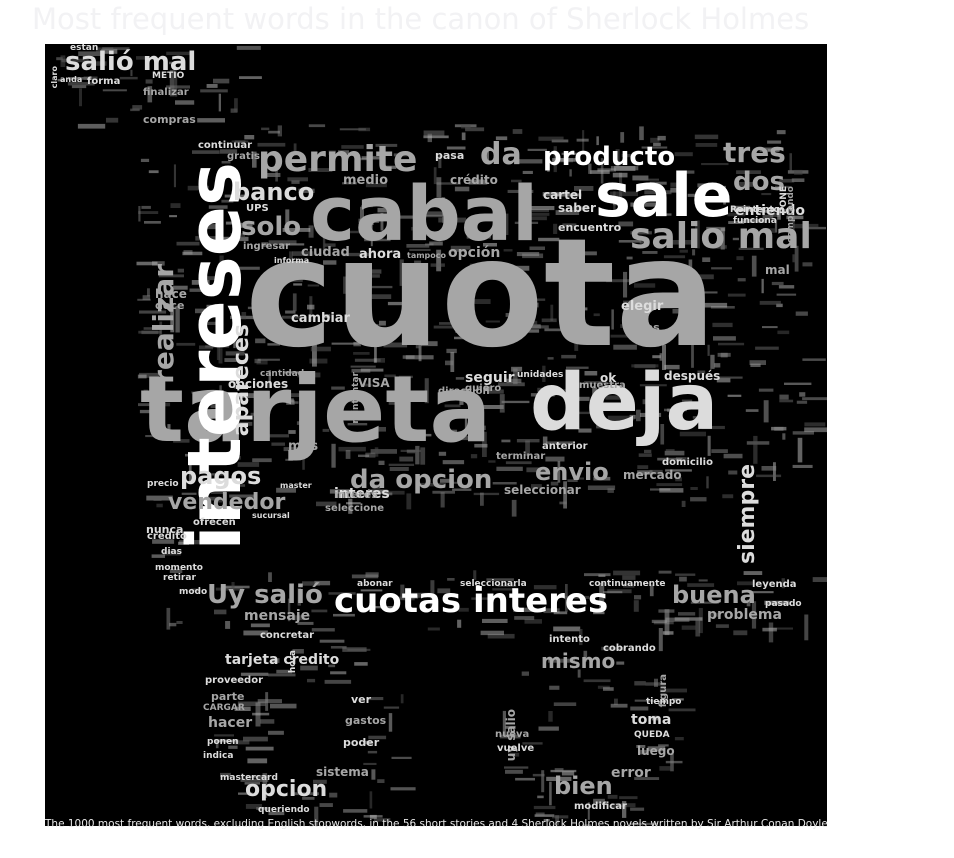 The image size is (954, 858). I want to click on cloud-word: sale, so click(664, 196).